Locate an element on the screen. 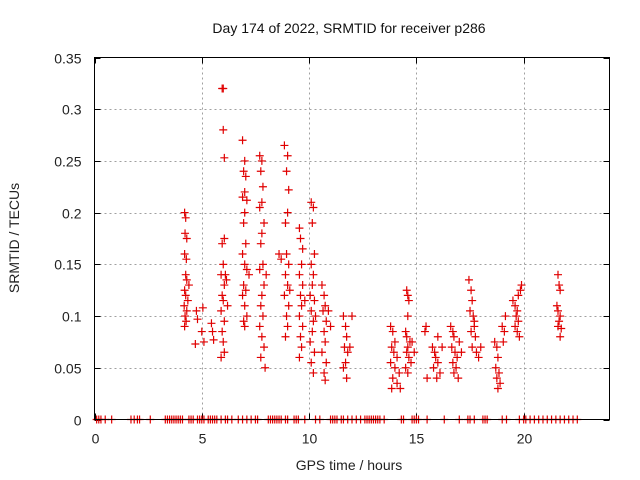 The height and width of the screenshot is (480, 640). x-tick-label: 15 is located at coordinates (417, 439).